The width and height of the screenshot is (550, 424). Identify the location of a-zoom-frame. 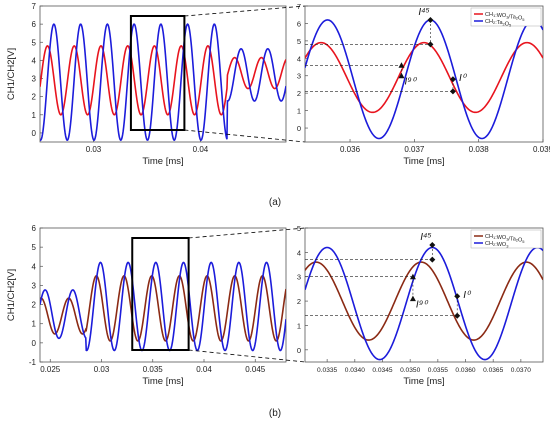
(424, 74).